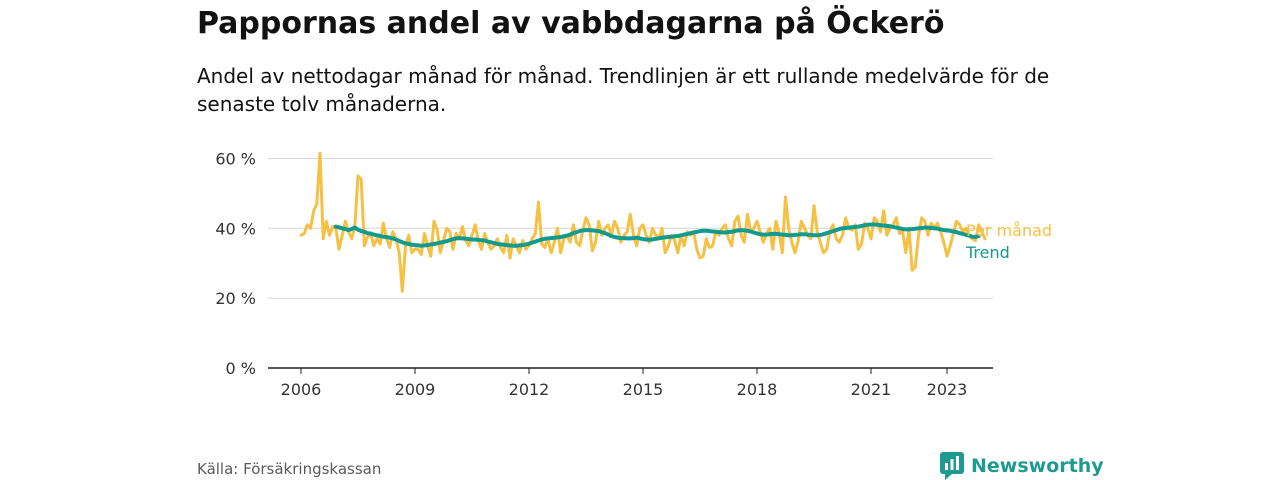  I want to click on brand-name: Newsworthy, so click(1037, 466).